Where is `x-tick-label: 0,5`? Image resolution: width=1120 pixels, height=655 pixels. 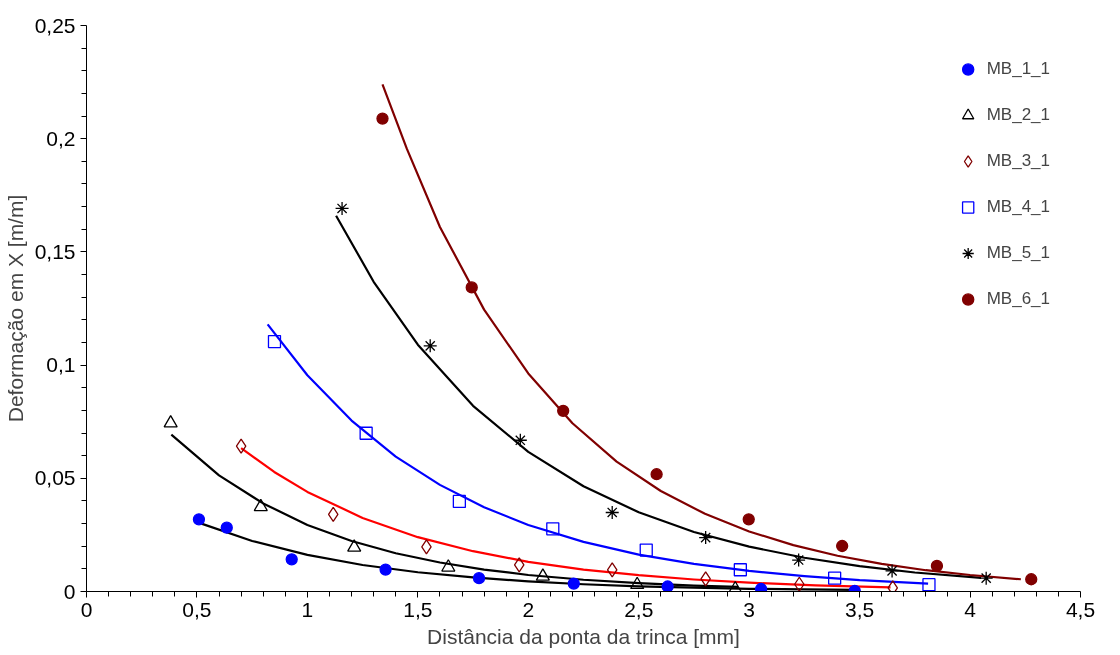 x-tick-label: 0,5 is located at coordinates (197, 609).